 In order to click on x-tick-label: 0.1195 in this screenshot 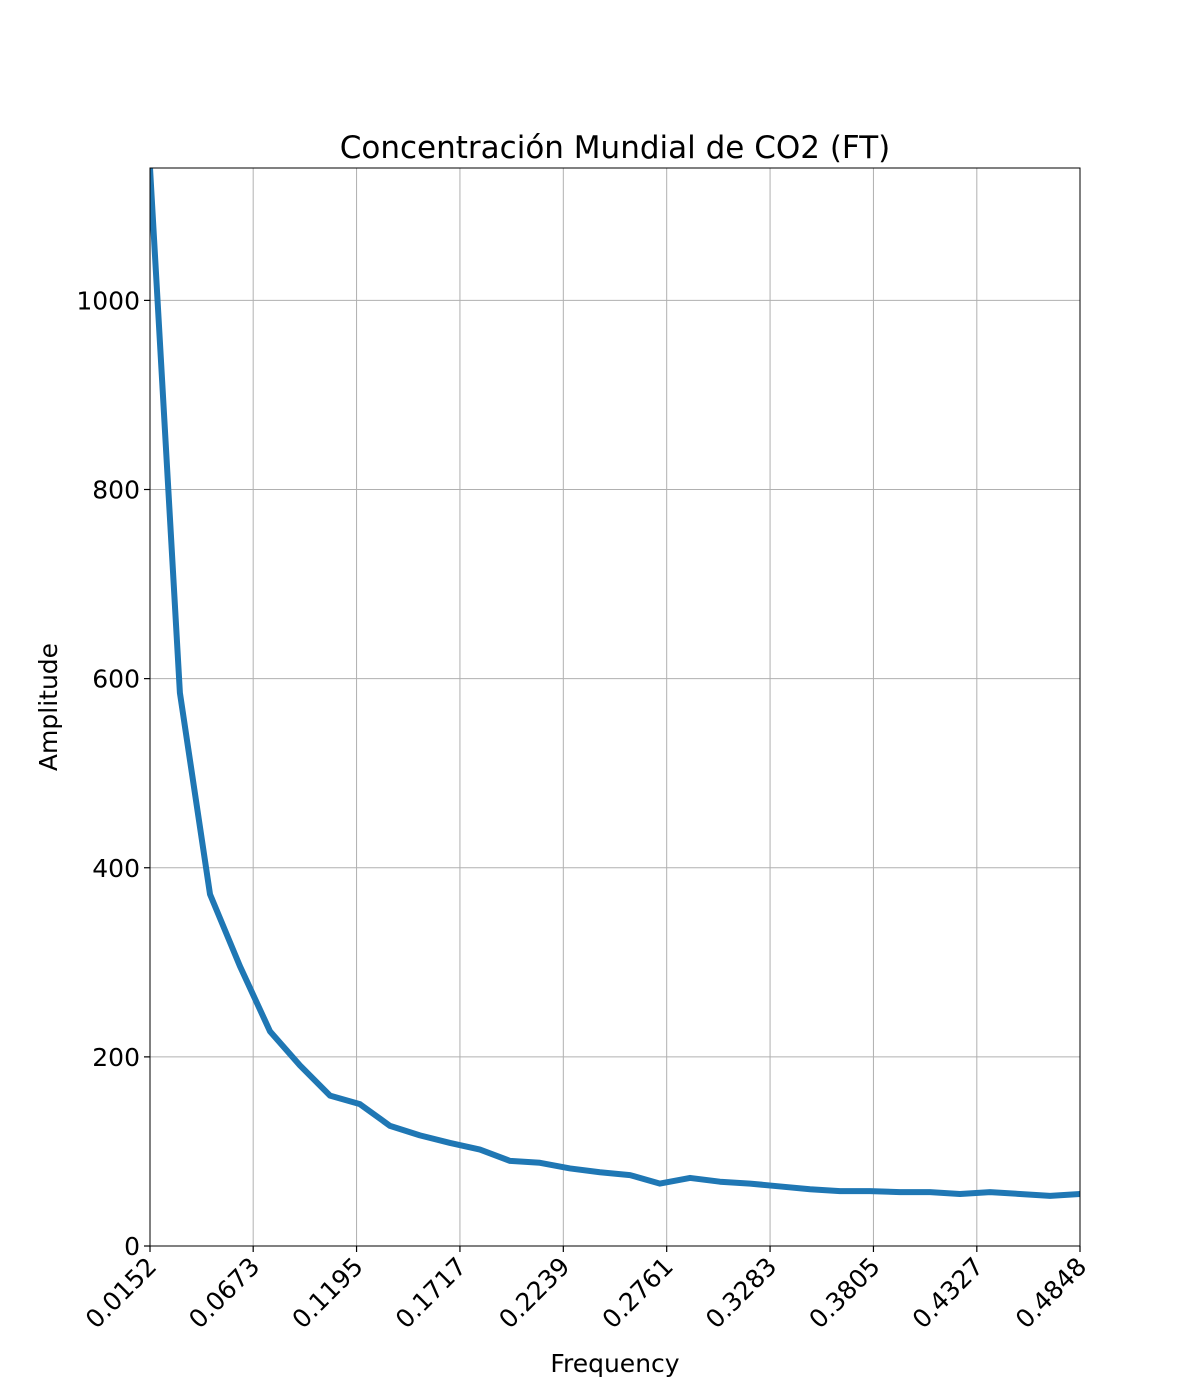, I will do `click(327, 1293)`.